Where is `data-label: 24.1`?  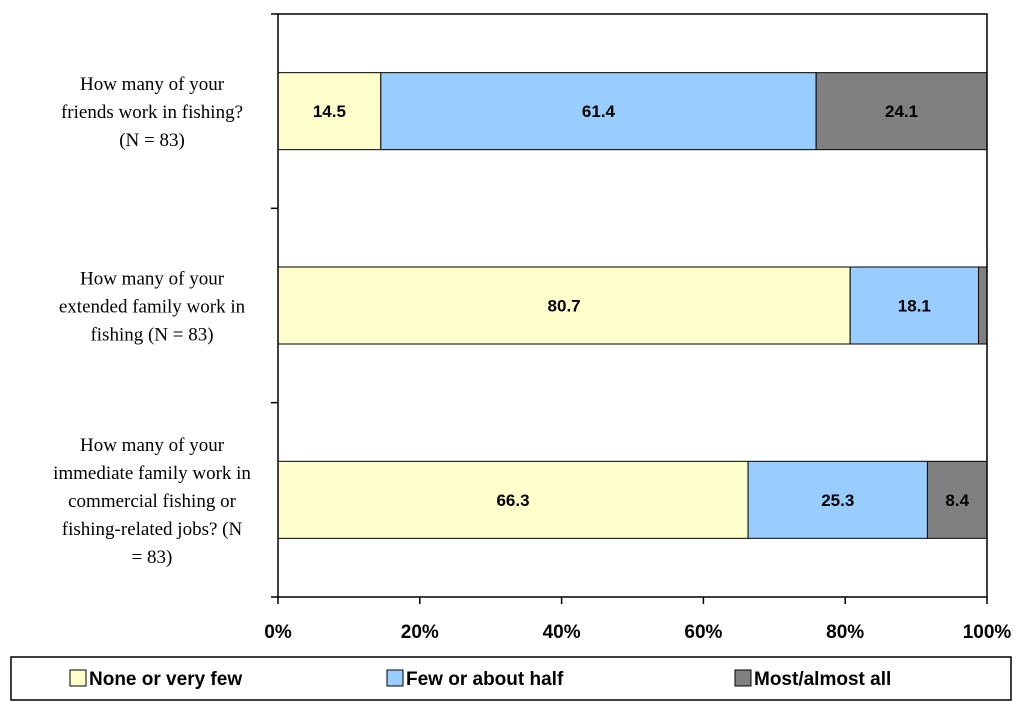 data-label: 24.1 is located at coordinates (901, 111).